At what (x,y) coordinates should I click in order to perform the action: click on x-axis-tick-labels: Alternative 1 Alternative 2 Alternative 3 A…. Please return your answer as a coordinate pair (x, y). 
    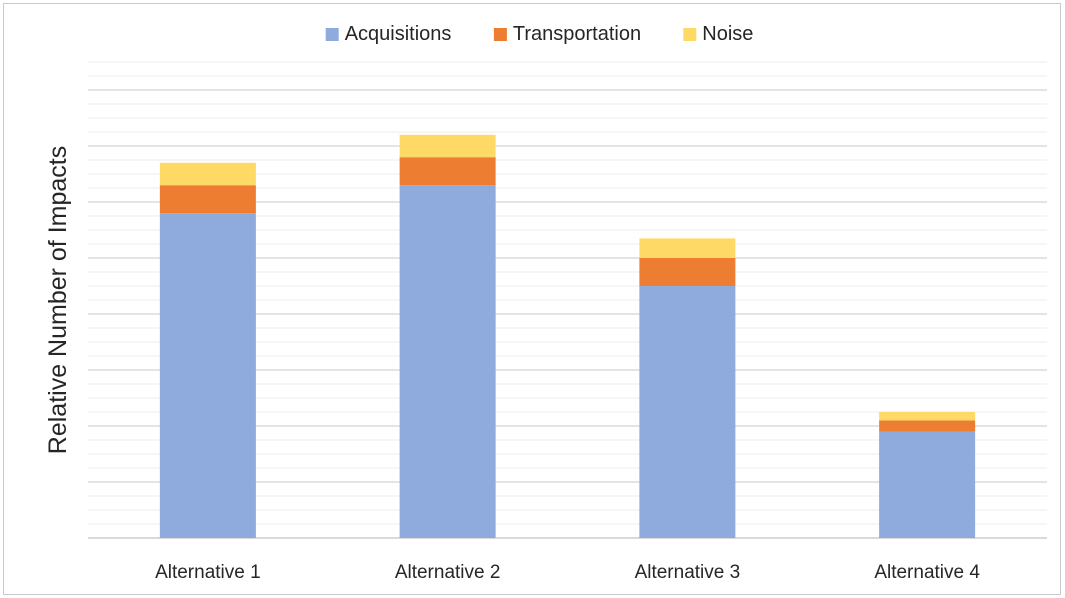
    Looking at the image, I should click on (567, 572).